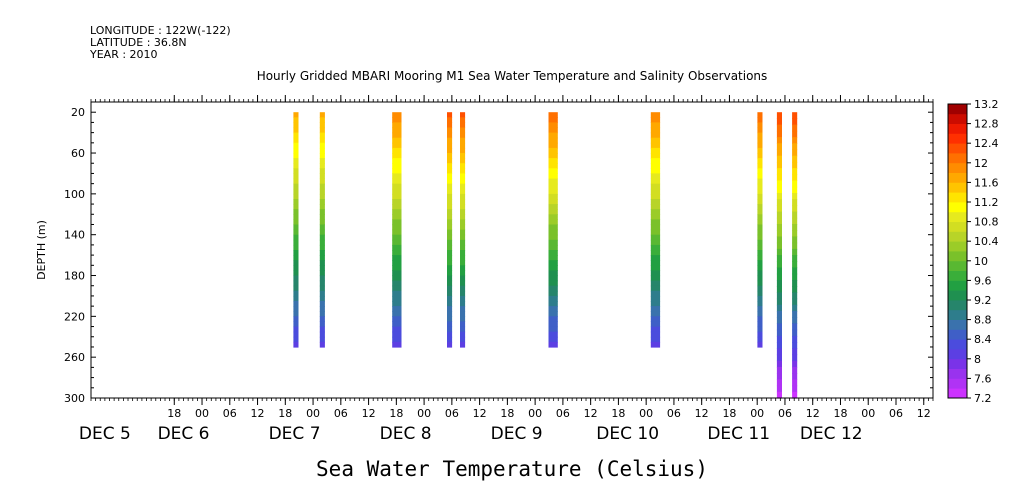 The image size is (1009, 504). What do you see at coordinates (184, 434) in the screenshot?
I see `x-day-label: DEC 6` at bounding box center [184, 434].